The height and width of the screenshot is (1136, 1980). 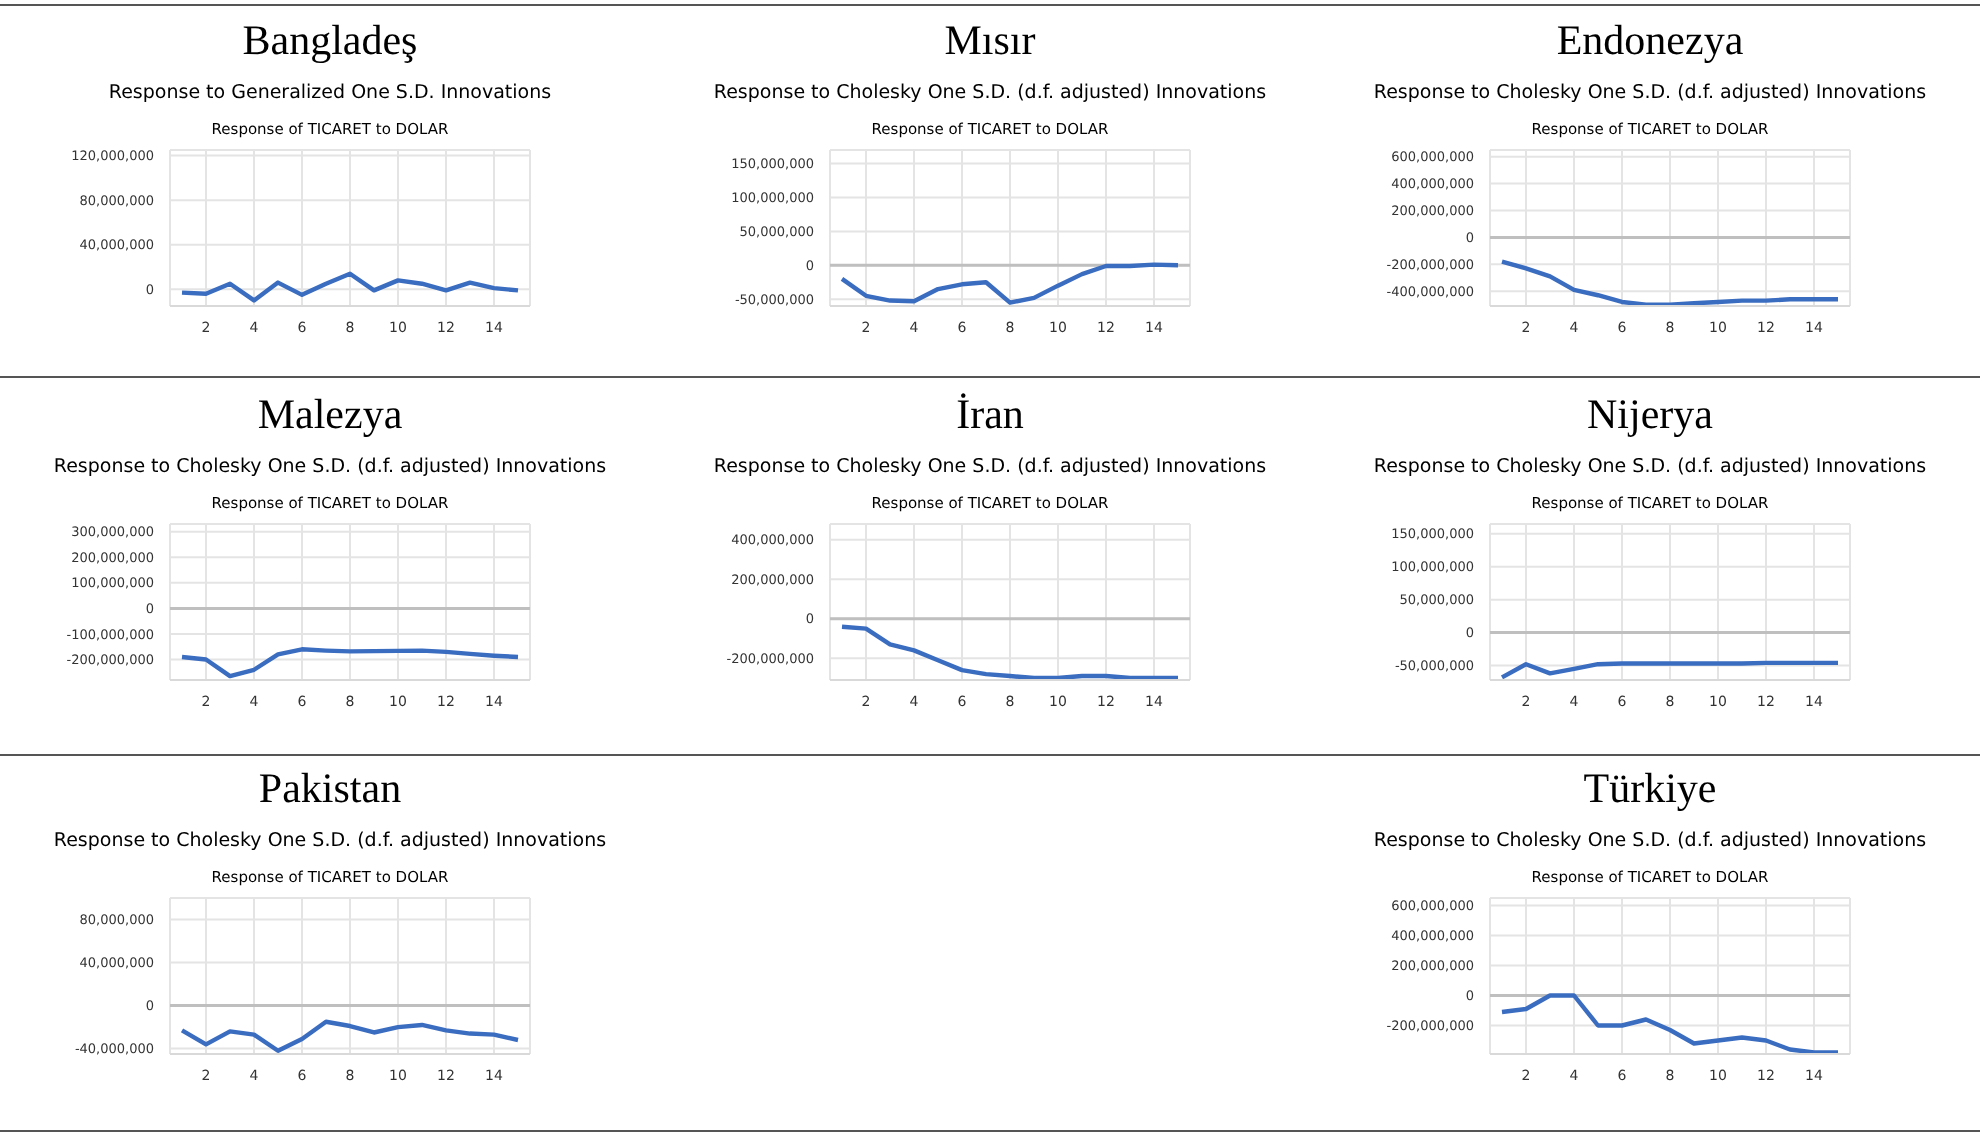 I want to click on chart-title: Nijerya, so click(x=1650, y=415).